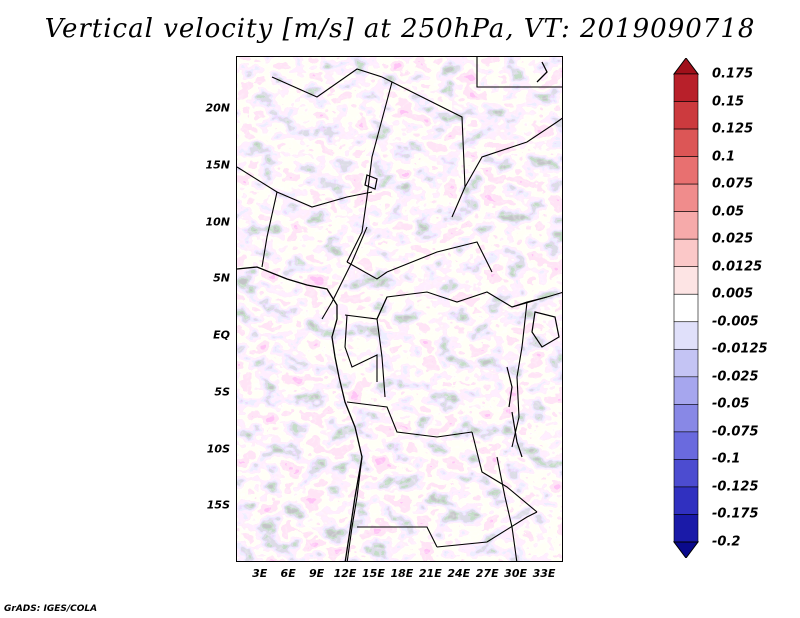  I want to click on colorbar-label: 0.005, so click(733, 294).